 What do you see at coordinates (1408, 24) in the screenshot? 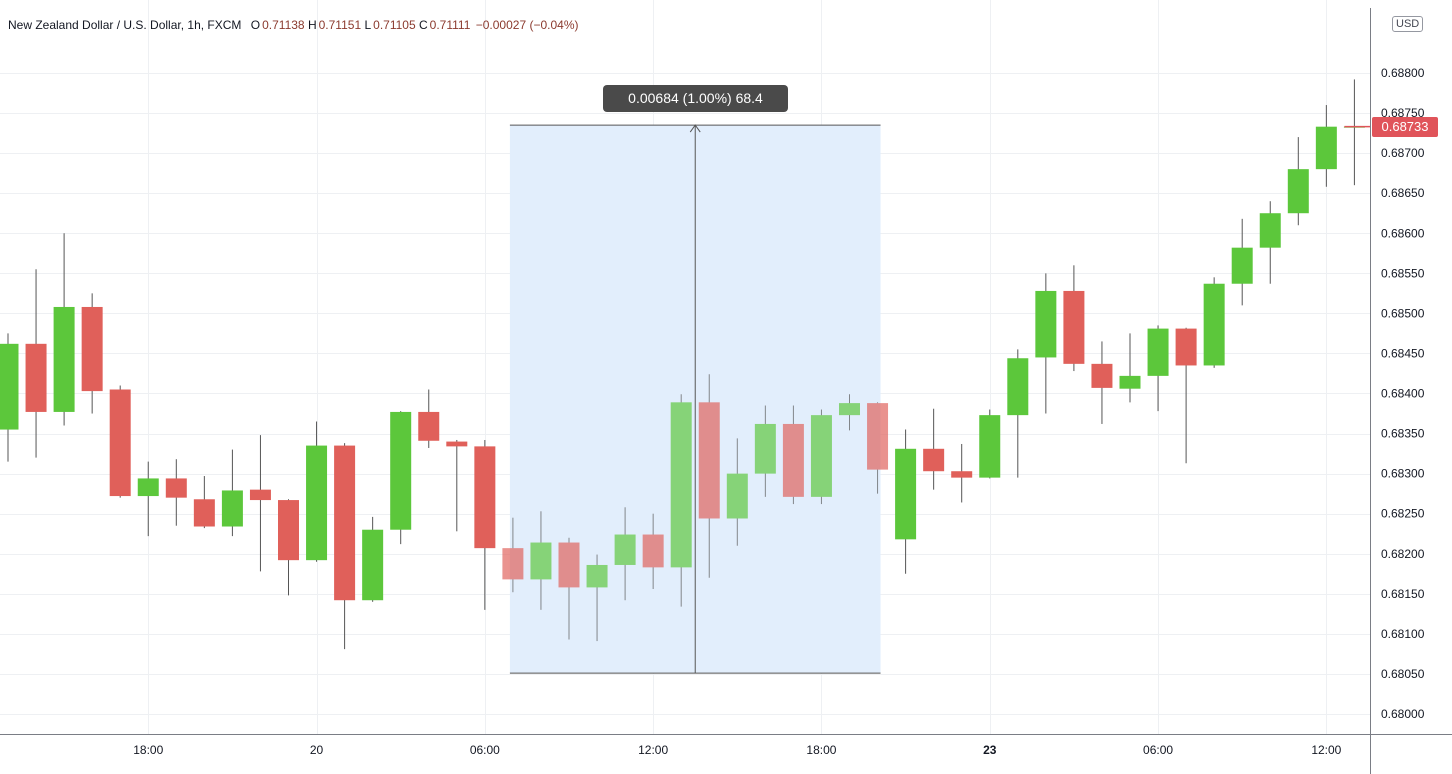
I see `currency-button: USD` at bounding box center [1408, 24].